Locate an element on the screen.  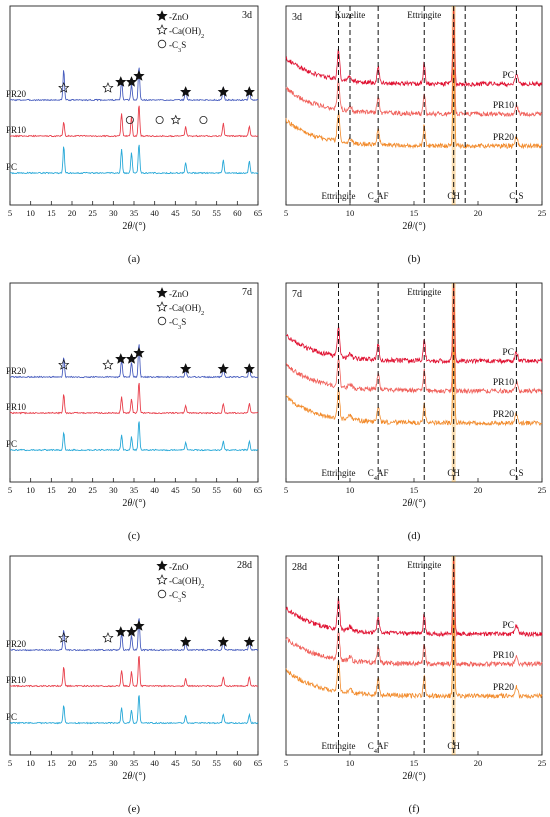
x-tick-label: 10 is located at coordinates (350, 490).